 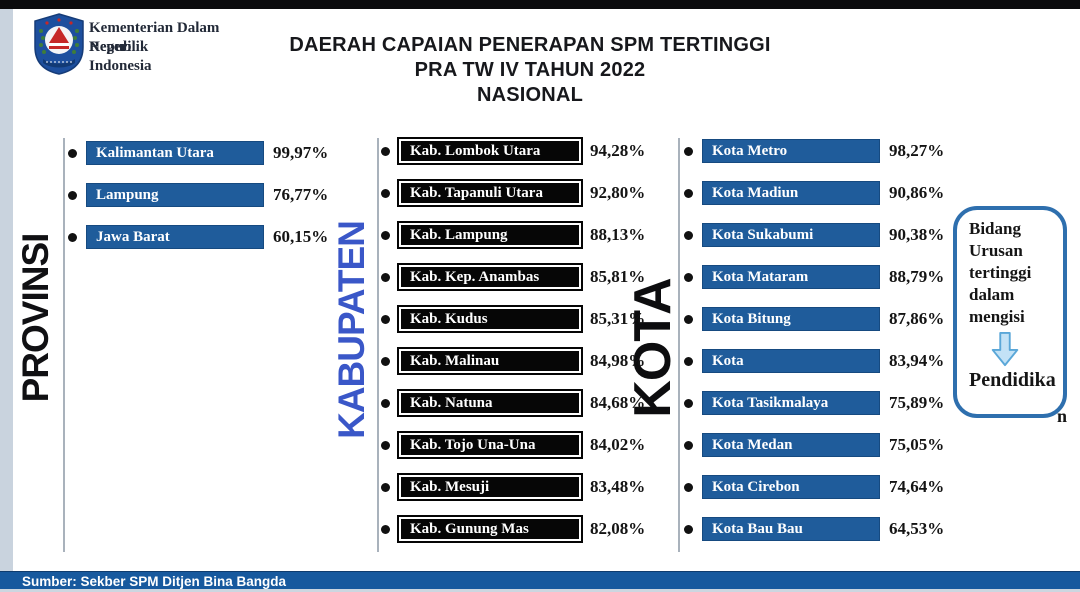 What do you see at coordinates (175, 195) in the screenshot?
I see `region-bar: Lampung` at bounding box center [175, 195].